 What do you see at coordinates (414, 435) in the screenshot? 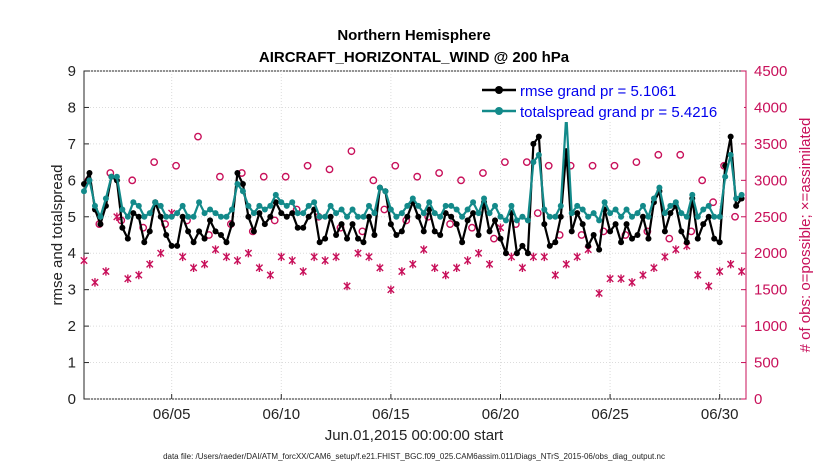
I see `x-axis-label: Jun.01,2015 00:00:00 start` at bounding box center [414, 435].